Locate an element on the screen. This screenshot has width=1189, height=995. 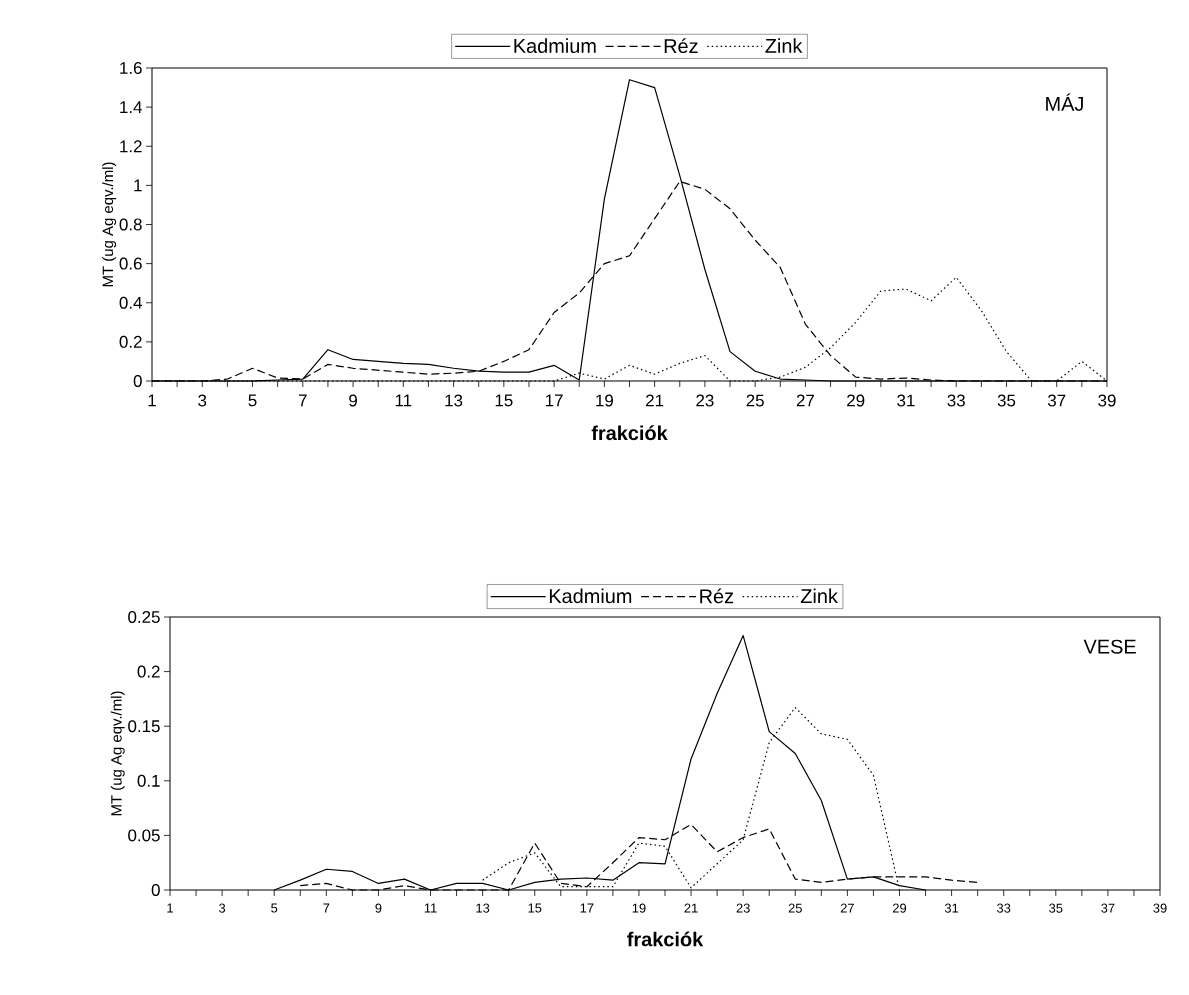
y-tick-label: 0.25 is located at coordinates (144, 617).